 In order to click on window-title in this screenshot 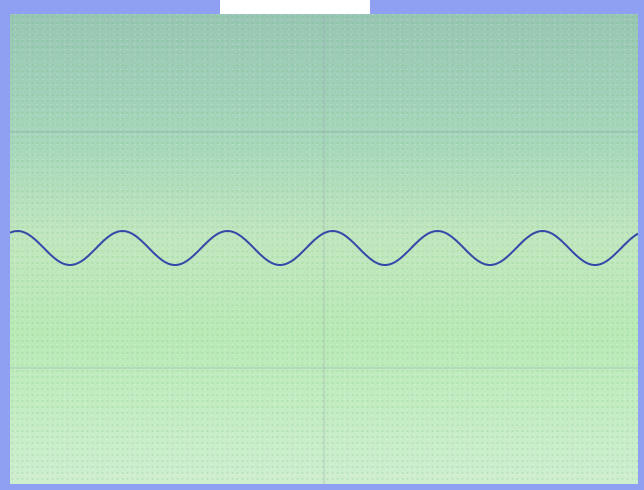, I will do `click(295, 7)`.